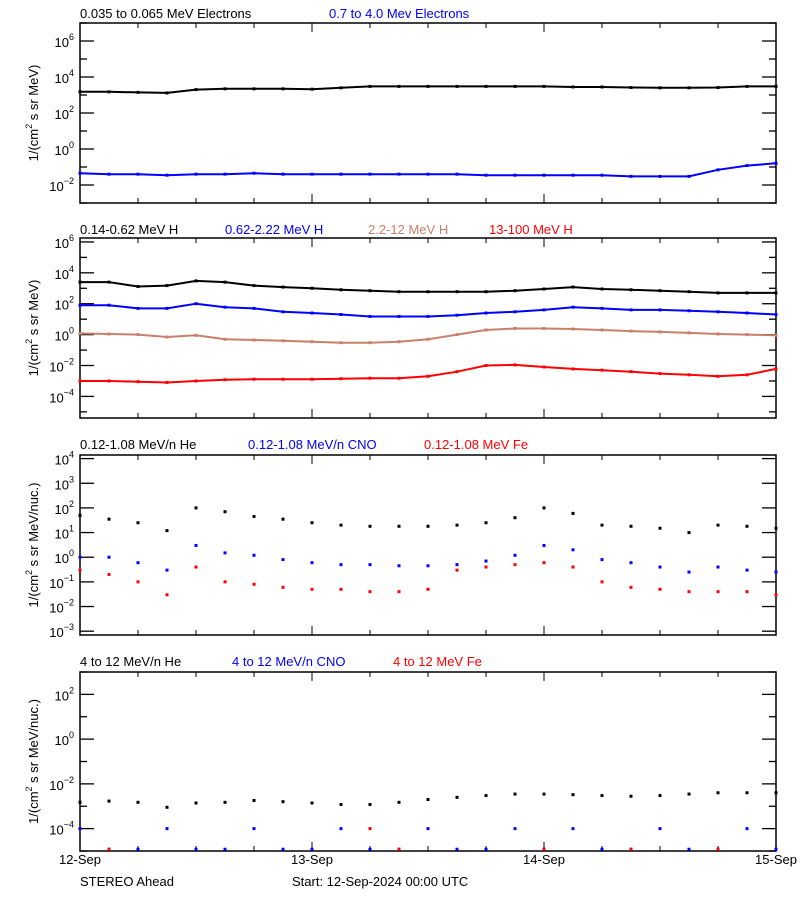  I want to click on legend-entry: 0.14-0.62 MeV H, so click(129, 229).